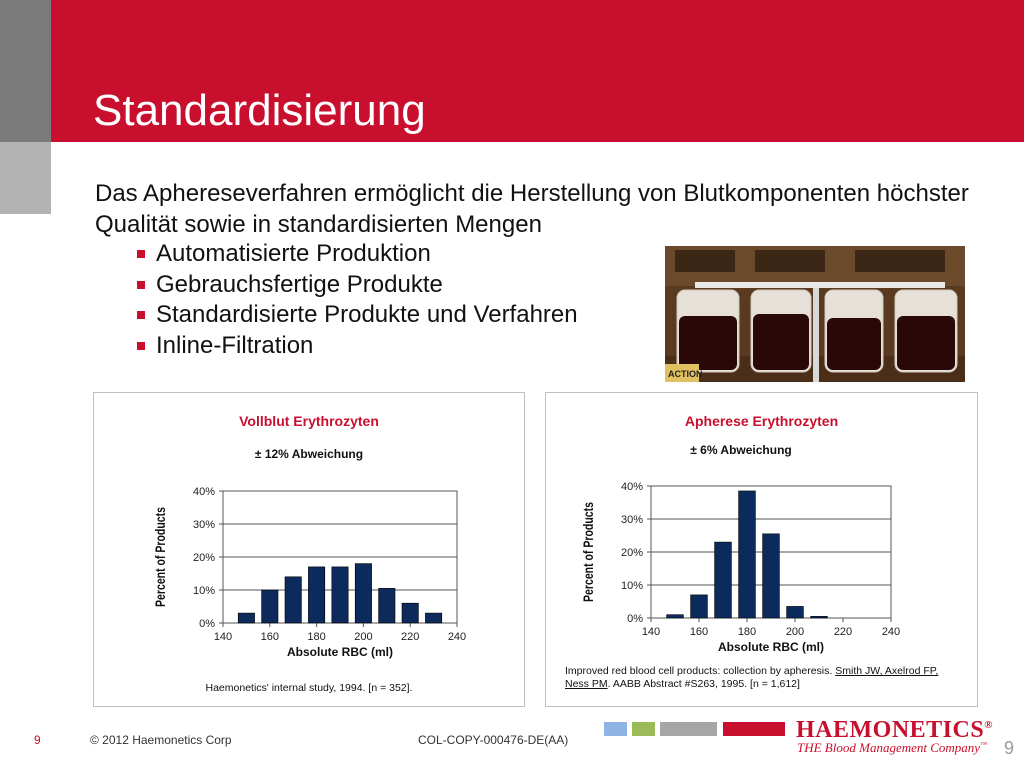 The image size is (1024, 768). Describe the element at coordinates (685, 374) in the screenshot. I see `photo-caption-label: ACTION` at that location.